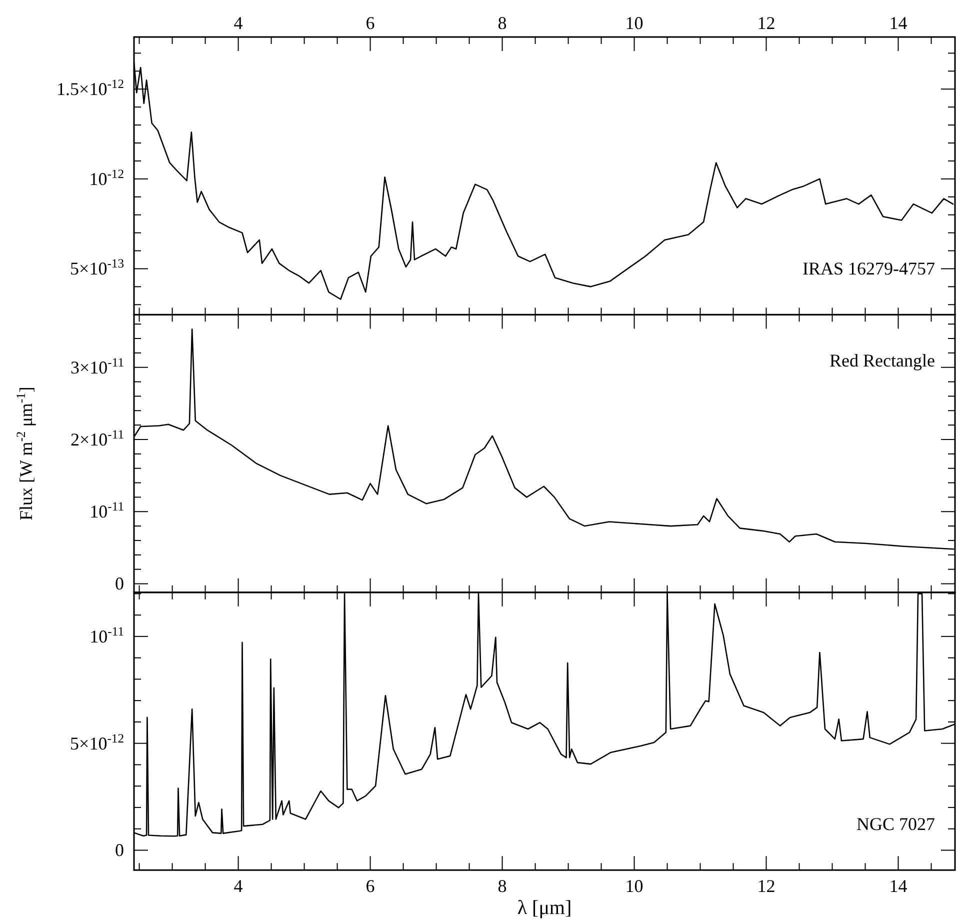 This screenshot has width=959, height=920. What do you see at coordinates (502, 886) in the screenshot?
I see `x-tick-label: 8` at bounding box center [502, 886].